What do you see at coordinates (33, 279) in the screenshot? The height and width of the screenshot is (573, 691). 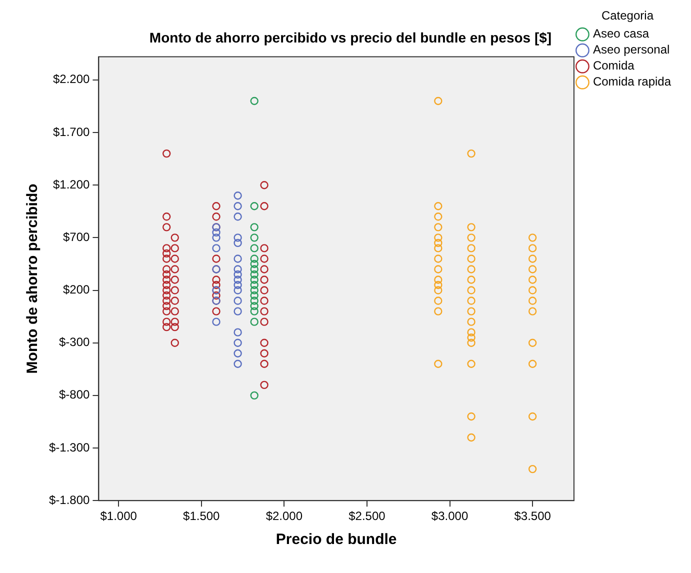 I see `y-axis-title: Monto de ahorro percibido` at bounding box center [33, 279].